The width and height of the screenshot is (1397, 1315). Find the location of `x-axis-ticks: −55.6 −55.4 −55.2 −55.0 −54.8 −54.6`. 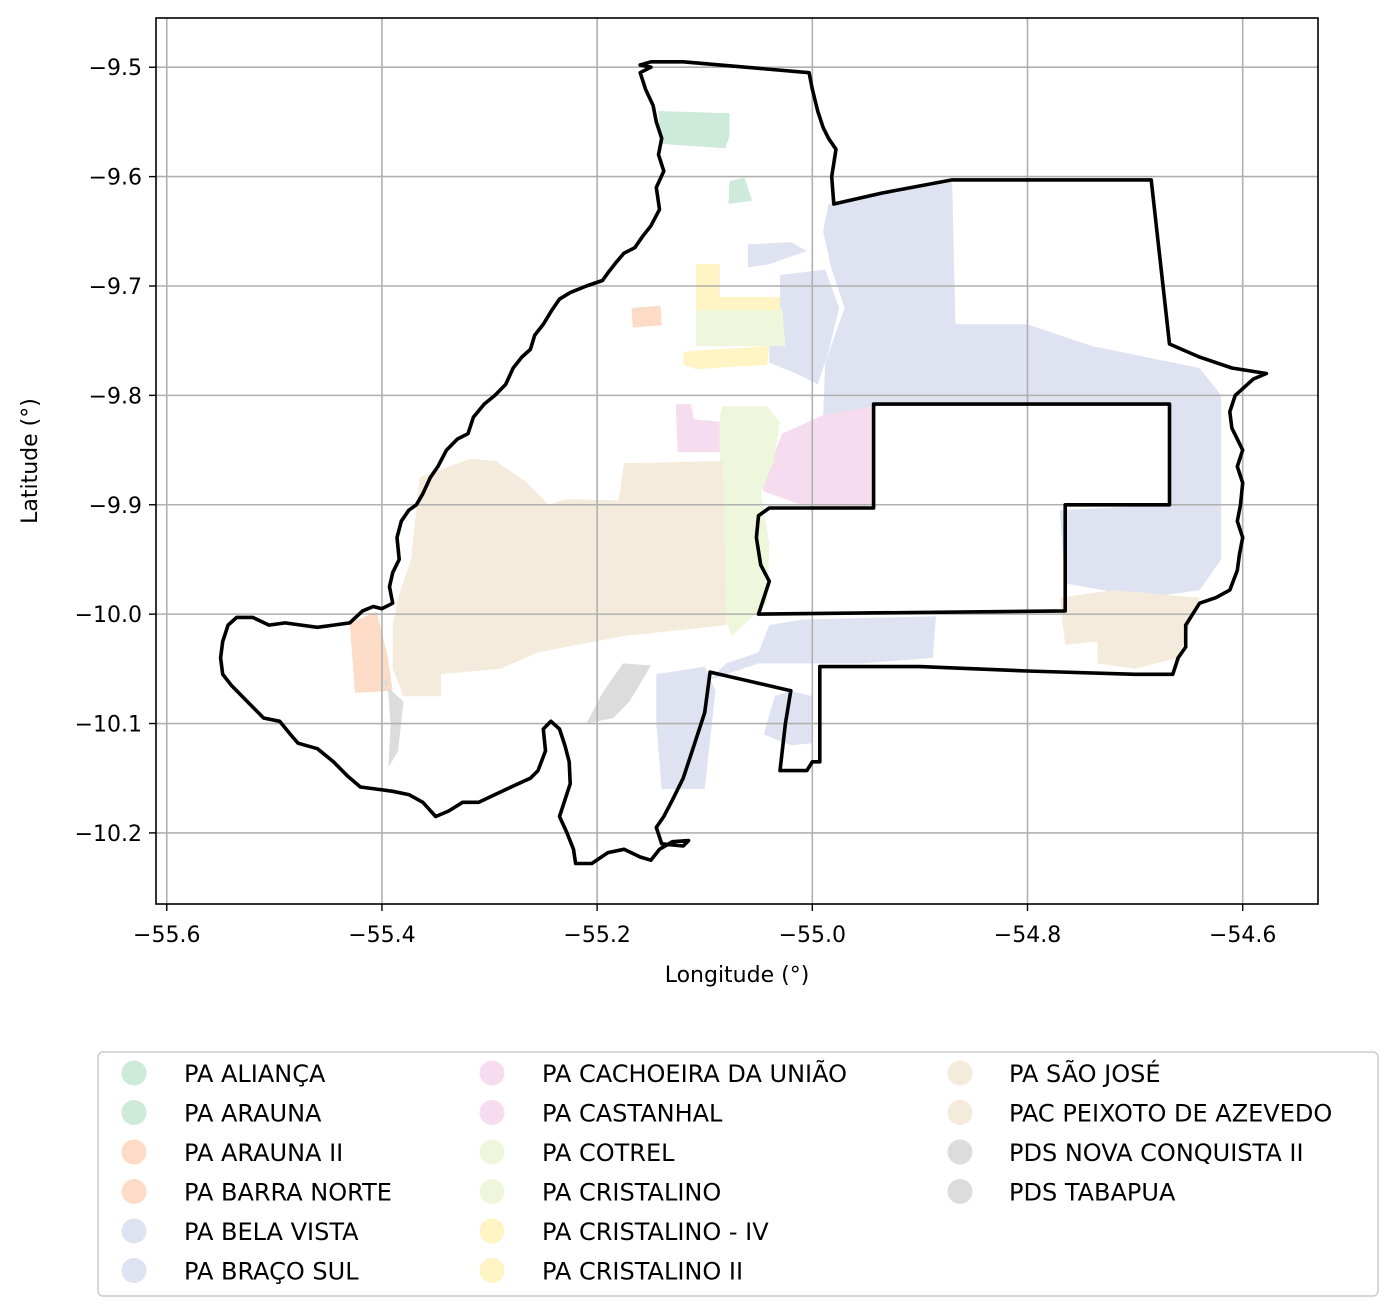

x-axis-ticks: −55.6 −55.4 −55.2 −55.0 −54.8 −54.6 is located at coordinates (704, 926).